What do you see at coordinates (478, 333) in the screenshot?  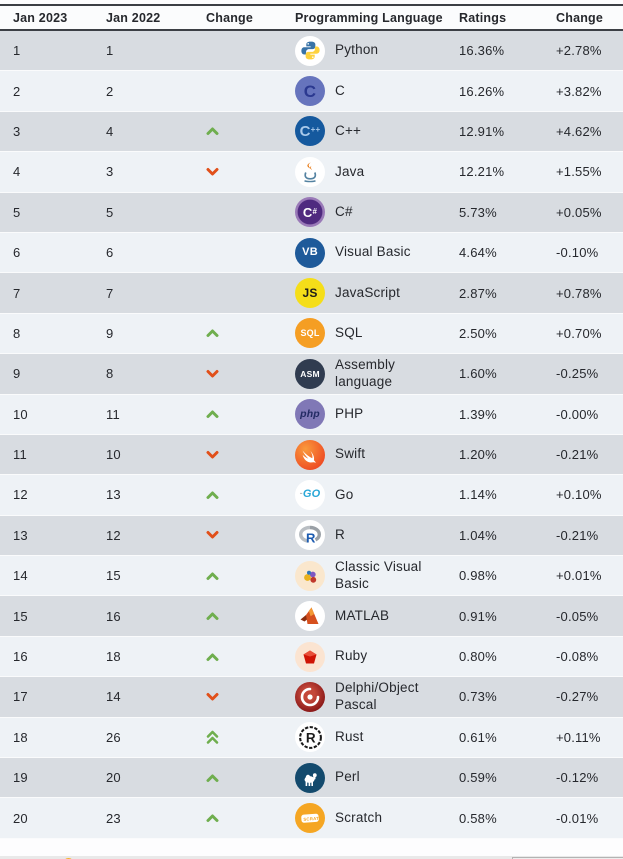 I see `ratings-cell: 2.50%` at bounding box center [478, 333].